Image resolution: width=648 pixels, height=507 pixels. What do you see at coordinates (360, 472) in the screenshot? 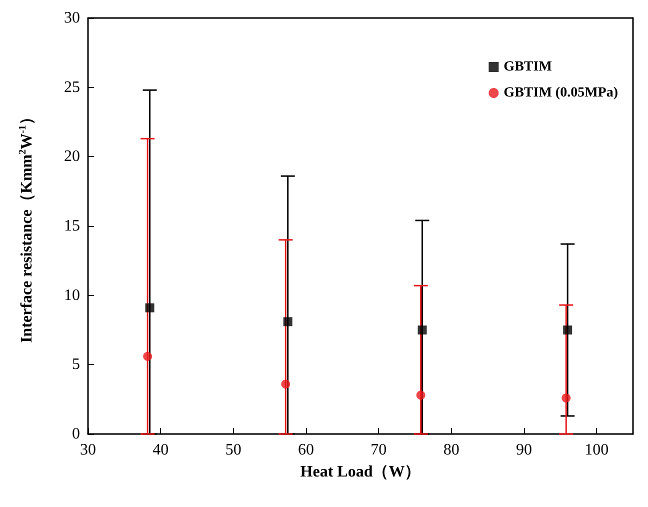
I see `x-axis-title: Heat Load（W）` at bounding box center [360, 472].